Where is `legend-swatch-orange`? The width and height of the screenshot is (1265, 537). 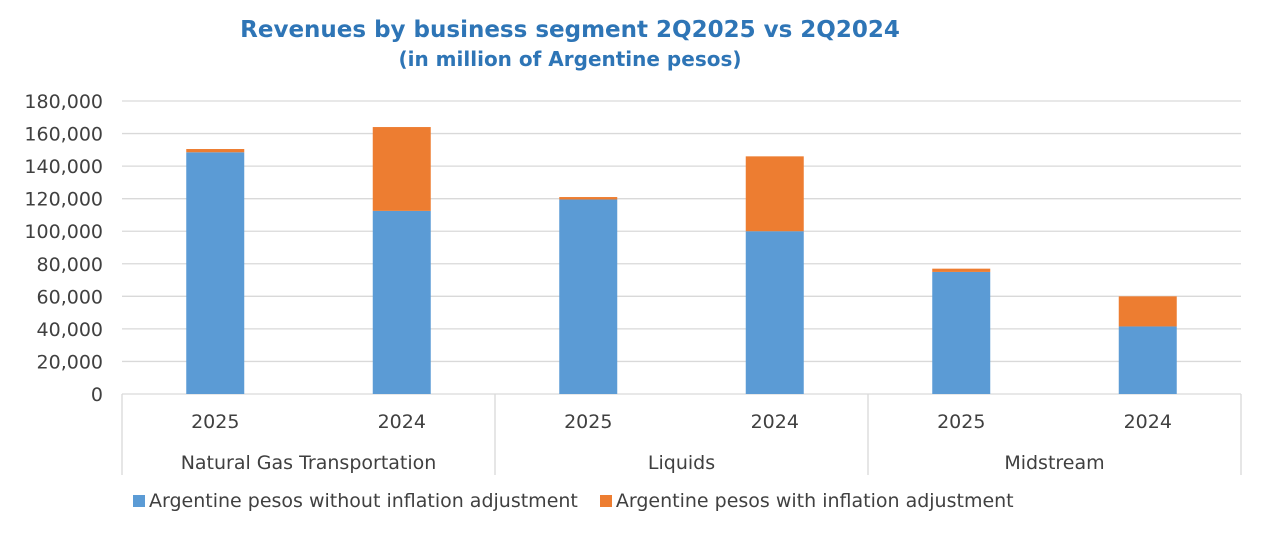 legend-swatch-orange is located at coordinates (605, 501).